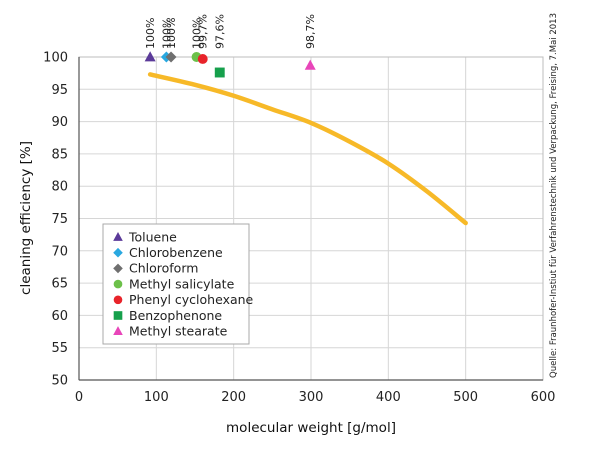 This screenshot has height=465, width=600. Describe the element at coordinates (59, 219) in the screenshot. I see `y-tick-label: 75` at that location.